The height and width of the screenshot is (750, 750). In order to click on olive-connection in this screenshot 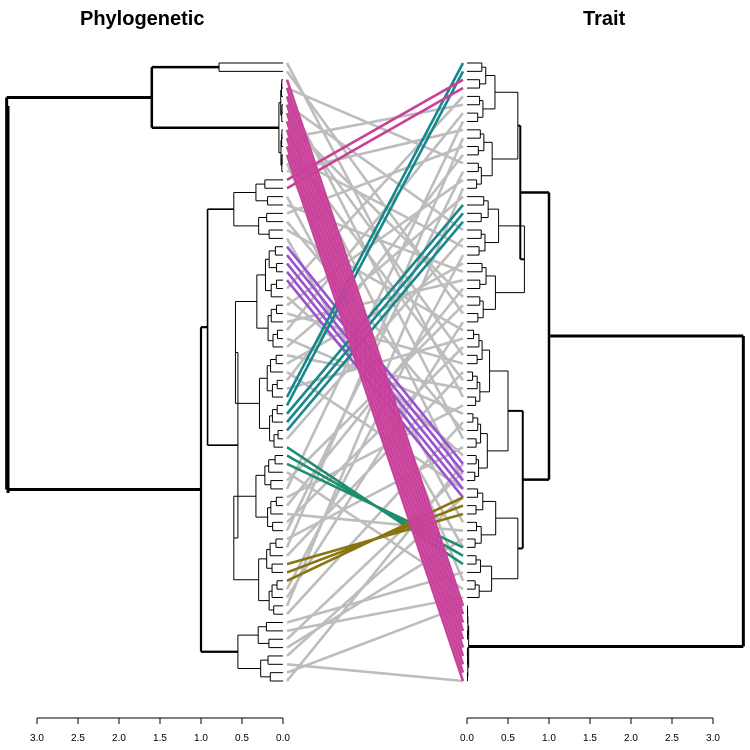, I will do `click(375, 539)`.